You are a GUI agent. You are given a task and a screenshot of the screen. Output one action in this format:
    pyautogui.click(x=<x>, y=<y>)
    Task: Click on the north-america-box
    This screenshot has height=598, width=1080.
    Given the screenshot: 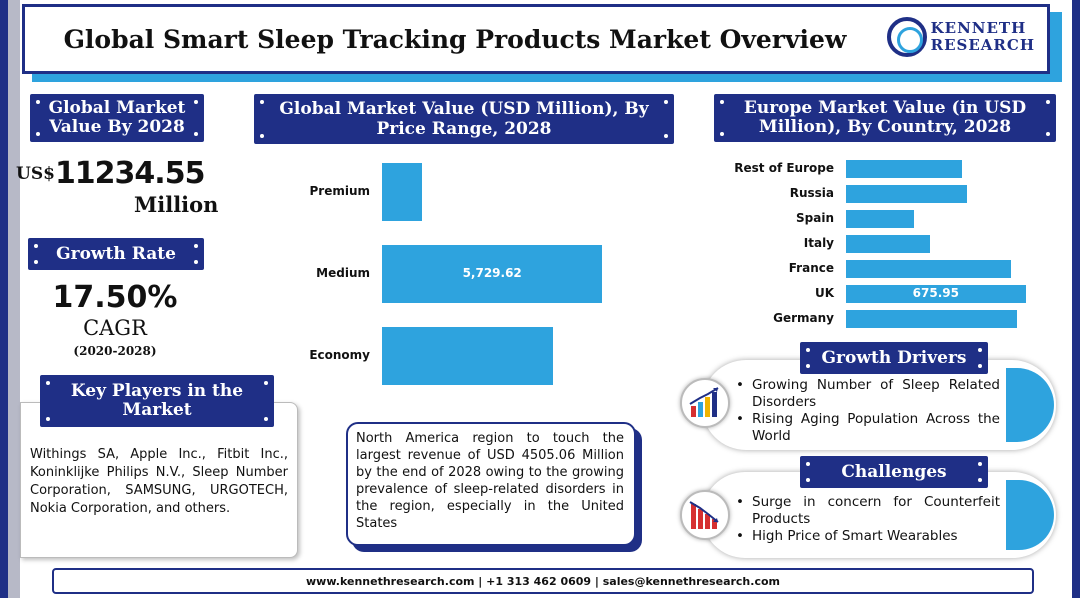 What is the action you would take?
    pyautogui.click(x=491, y=484)
    